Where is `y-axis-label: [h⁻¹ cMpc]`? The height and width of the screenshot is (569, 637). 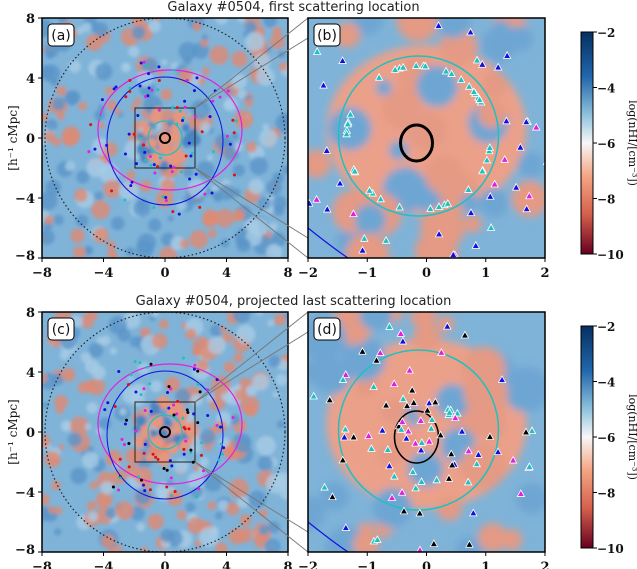 y-axis-label: [h⁻¹ cMpc] is located at coordinates (13, 431).